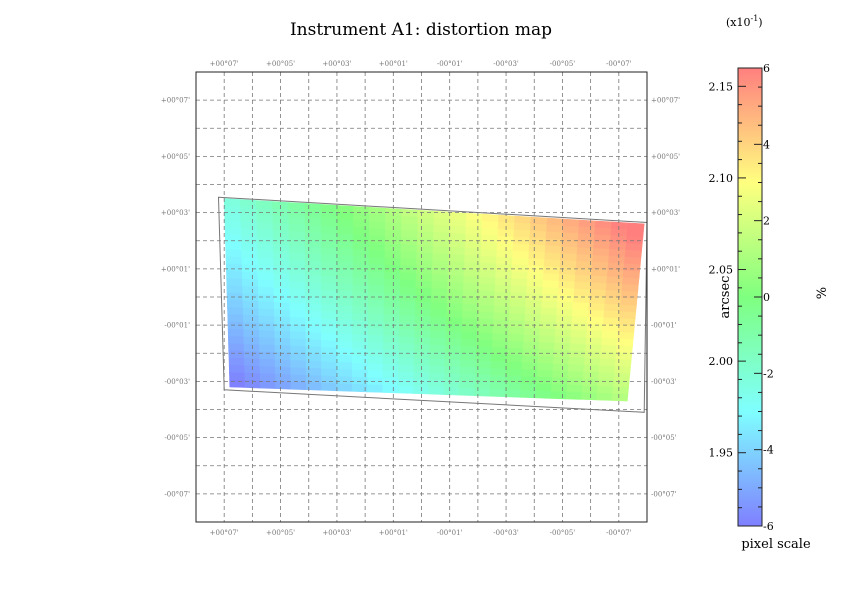  I want to click on colorbar-right-tick-label: -6, so click(768, 526).